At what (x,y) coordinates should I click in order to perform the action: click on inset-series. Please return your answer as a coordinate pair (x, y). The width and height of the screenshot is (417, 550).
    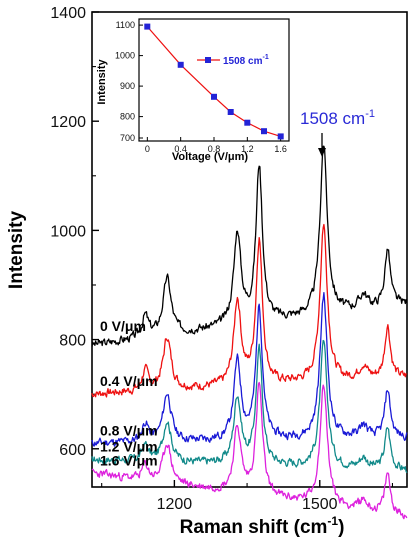
    Looking at the image, I should click on (214, 81).